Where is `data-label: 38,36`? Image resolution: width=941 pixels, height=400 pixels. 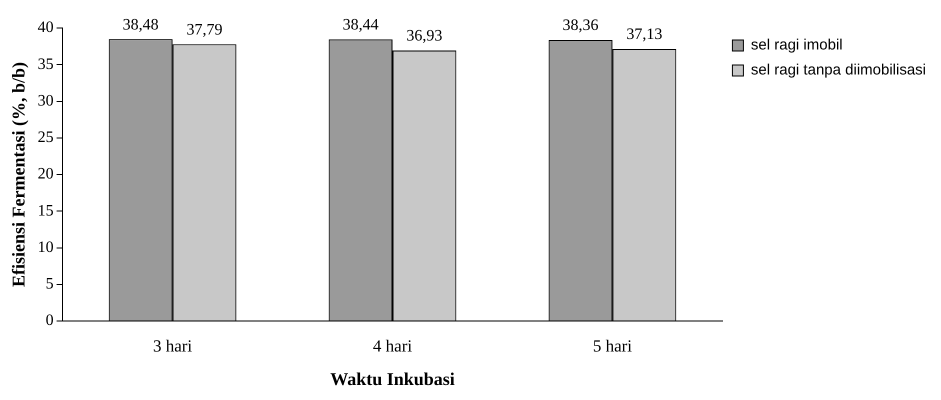
data-label: 38,36 is located at coordinates (580, 25).